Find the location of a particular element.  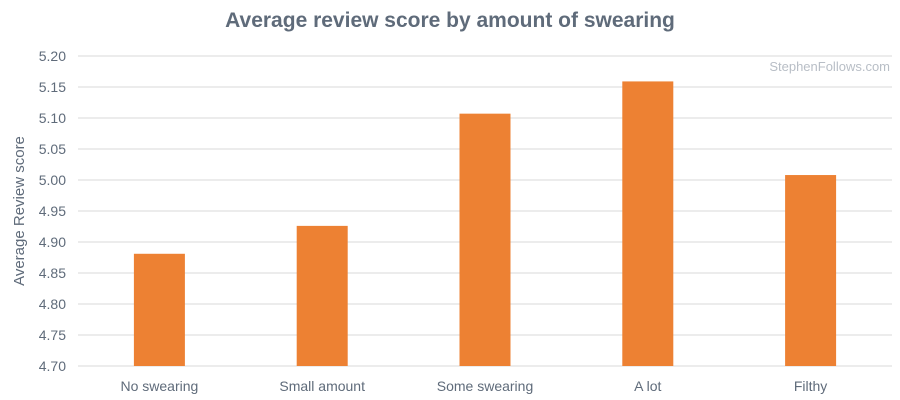

watermark: StephenFollows.com is located at coordinates (829, 66).